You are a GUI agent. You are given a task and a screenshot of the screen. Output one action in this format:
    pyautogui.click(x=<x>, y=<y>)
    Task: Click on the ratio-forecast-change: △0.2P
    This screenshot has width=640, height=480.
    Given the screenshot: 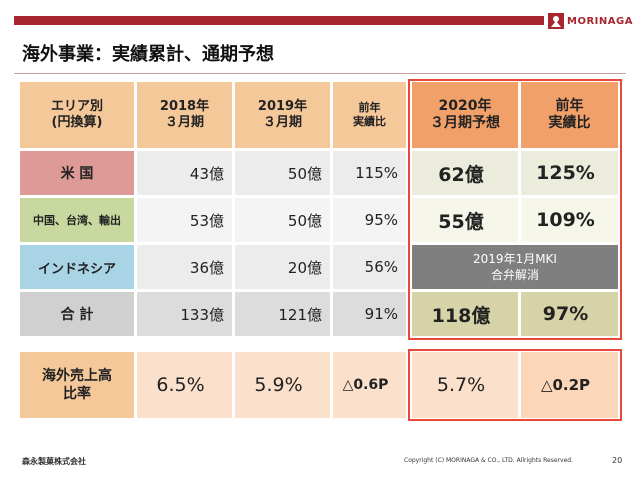 What is the action you would take?
    pyautogui.click(x=569, y=385)
    